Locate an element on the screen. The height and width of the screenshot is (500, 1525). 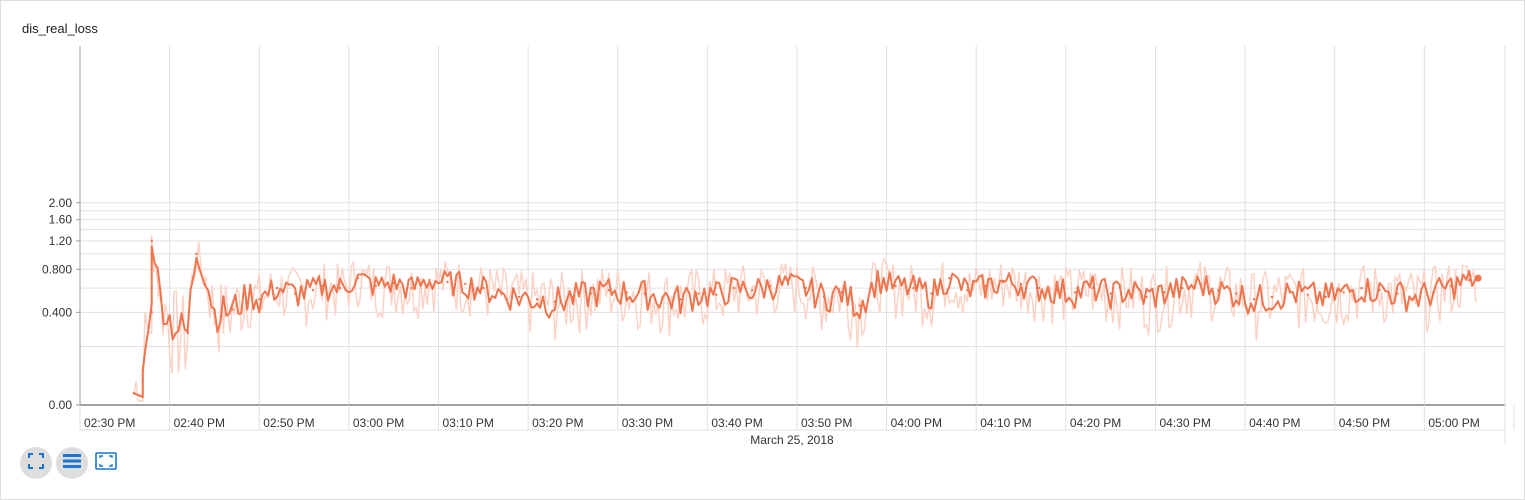
y-tick-label: 1.20 is located at coordinates (61, 241).